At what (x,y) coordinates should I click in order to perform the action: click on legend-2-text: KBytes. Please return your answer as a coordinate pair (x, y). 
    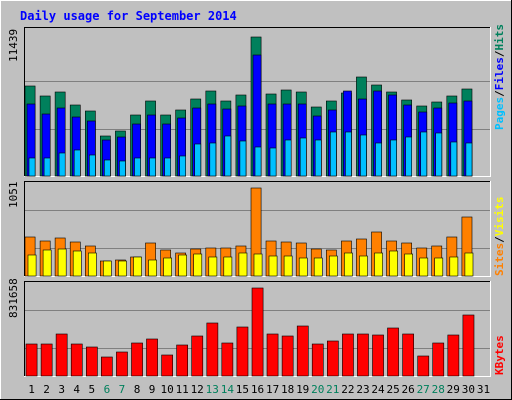
    Looking at the image, I should click on (499, 355).